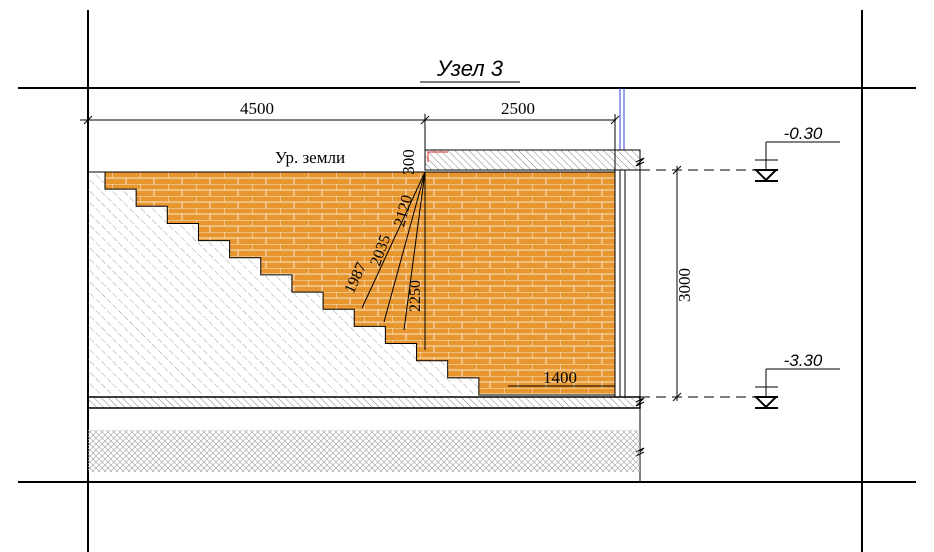  I want to click on ground-label: Ур. земли, so click(310, 157).